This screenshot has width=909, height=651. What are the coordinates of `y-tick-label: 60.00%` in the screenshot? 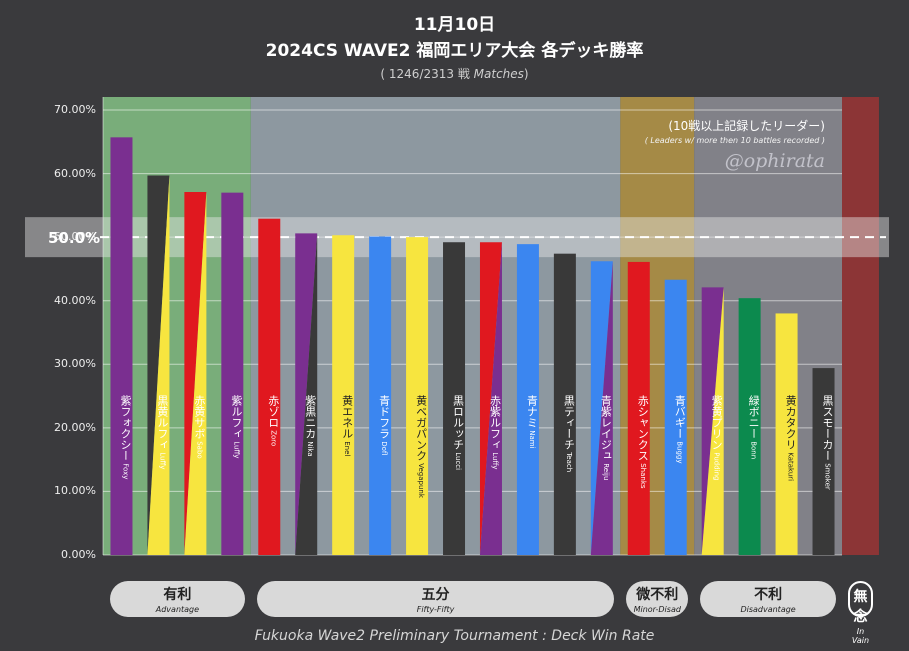 It's located at (75, 173).